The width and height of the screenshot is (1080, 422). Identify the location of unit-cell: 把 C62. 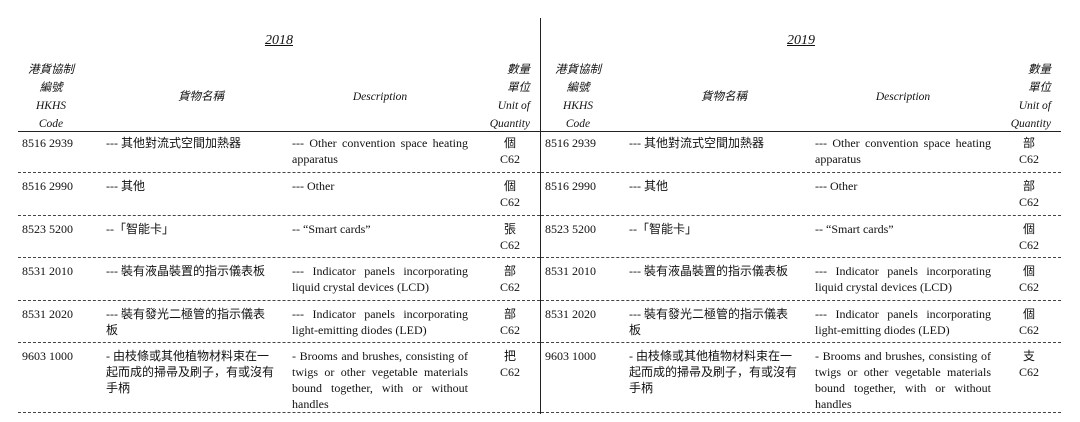
(510, 364).